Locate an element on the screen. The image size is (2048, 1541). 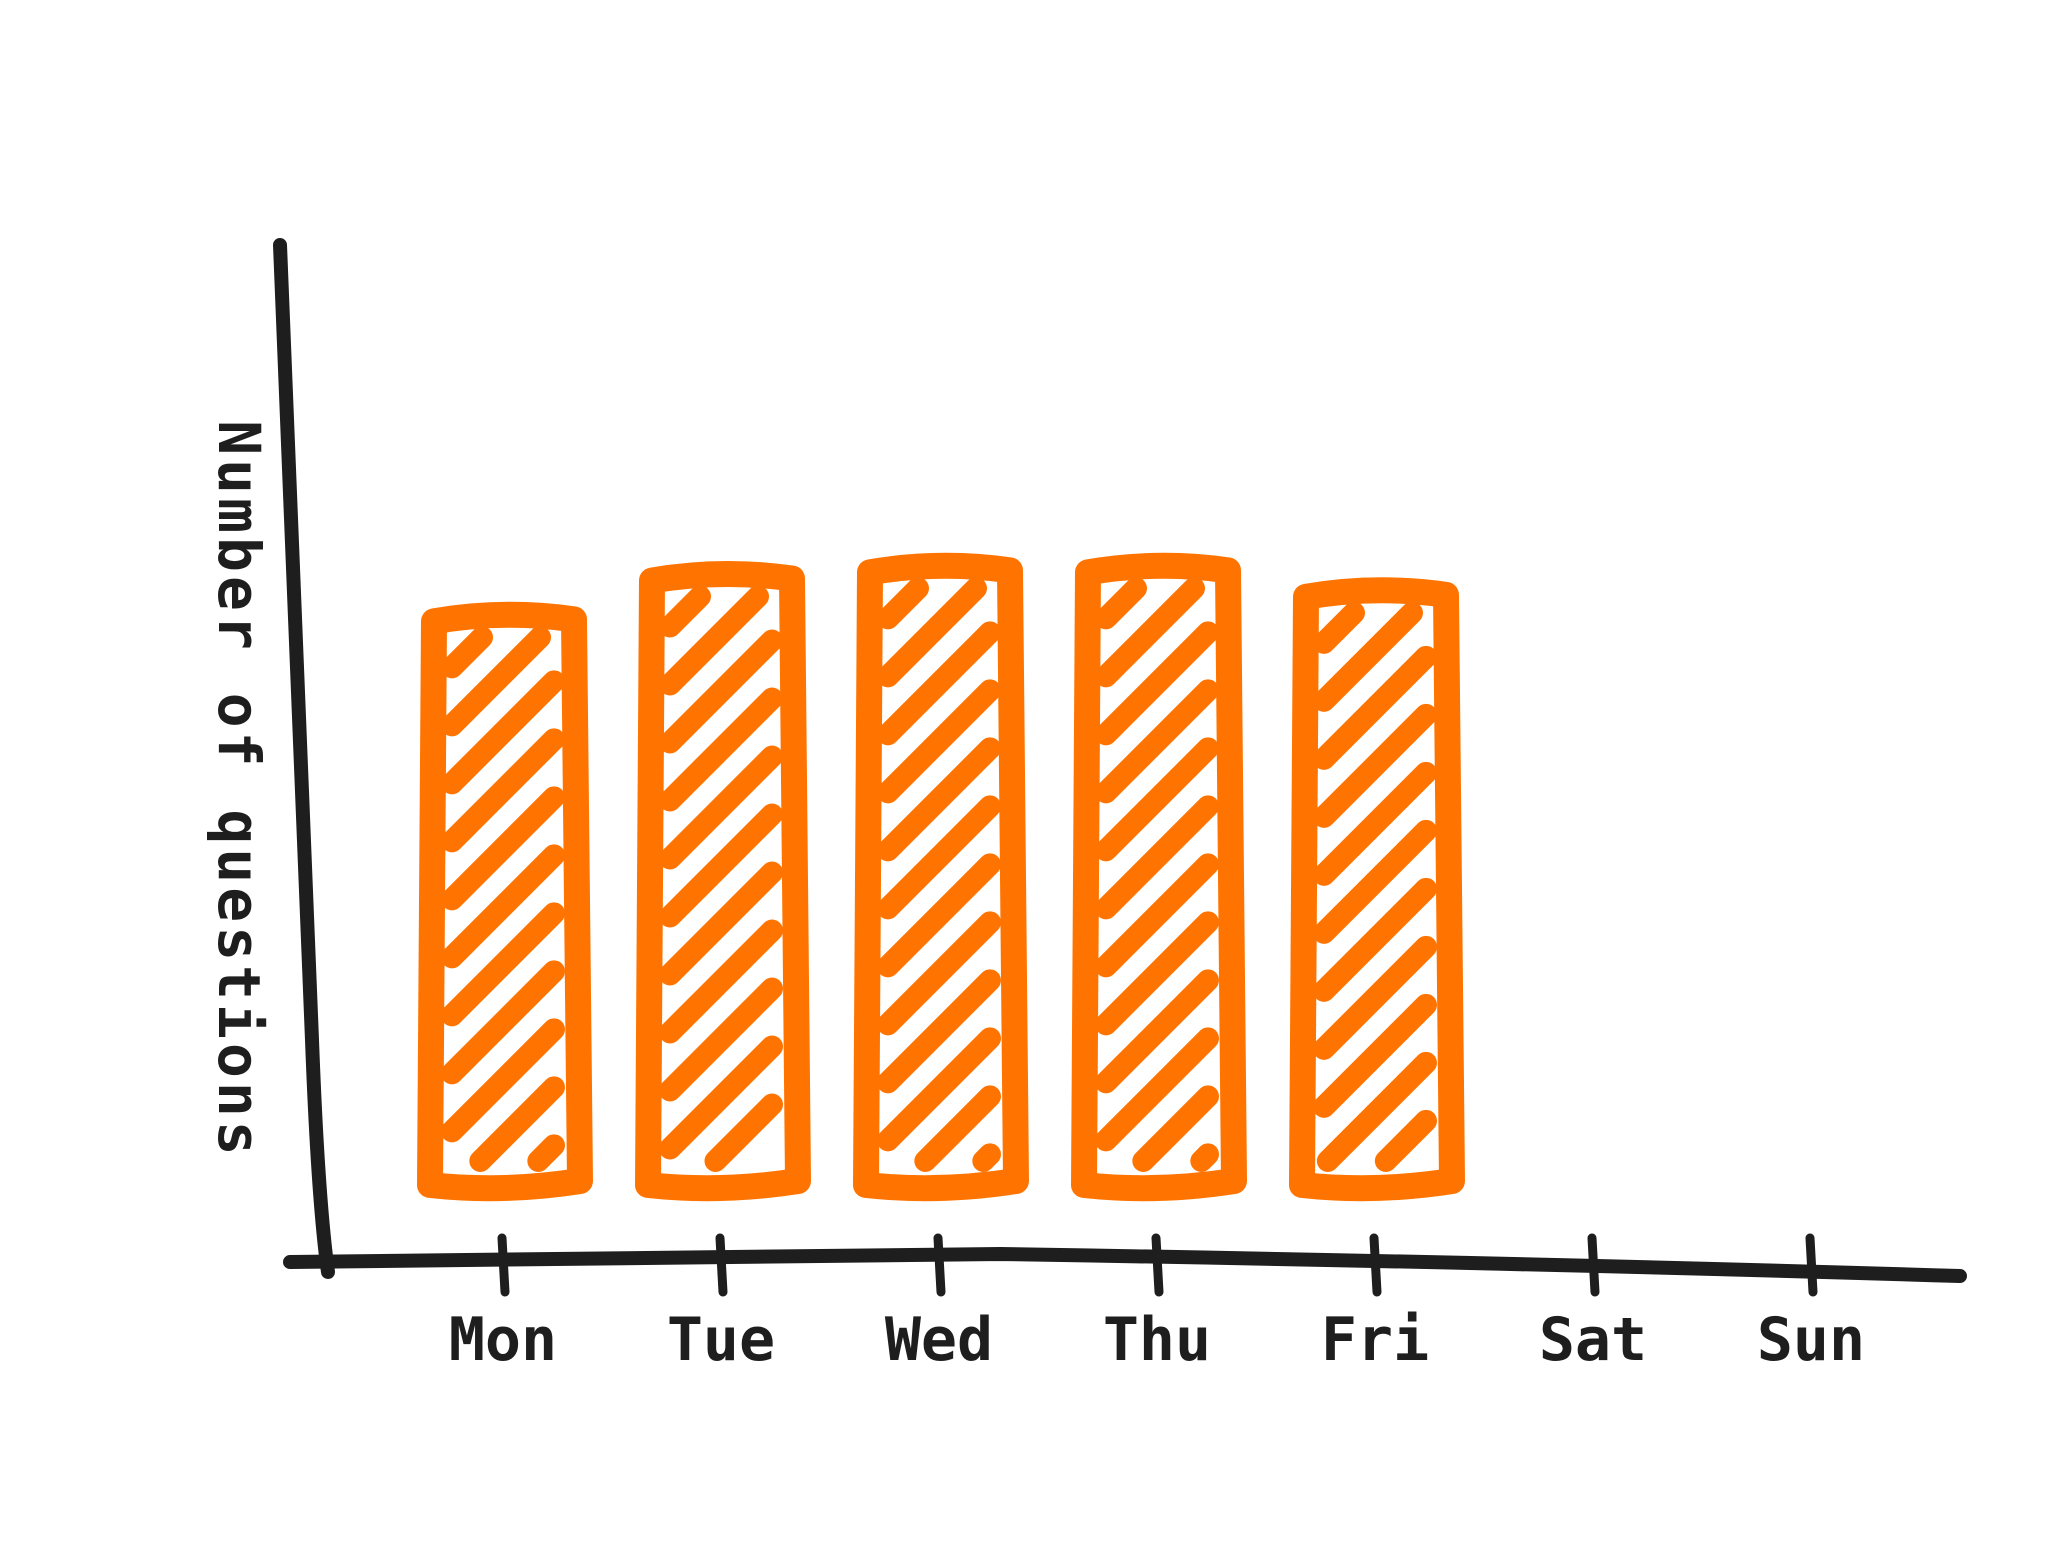
bar-tue is located at coordinates (723, 881).